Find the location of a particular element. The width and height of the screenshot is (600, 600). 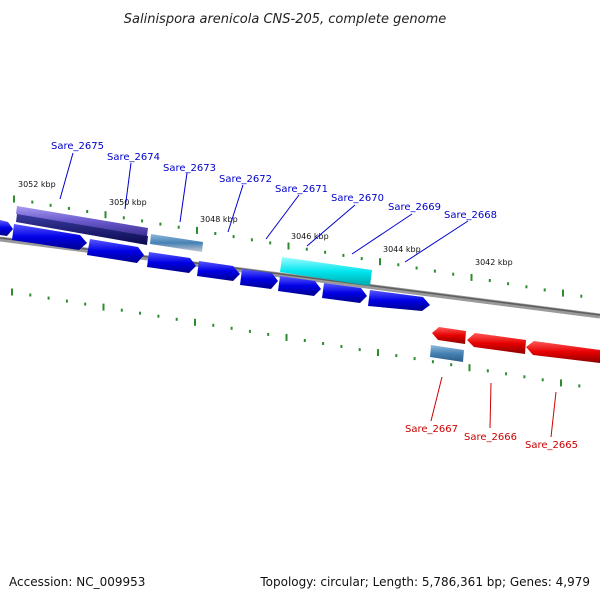

kbp-label-3042: 3042 kbp is located at coordinates (494, 262).